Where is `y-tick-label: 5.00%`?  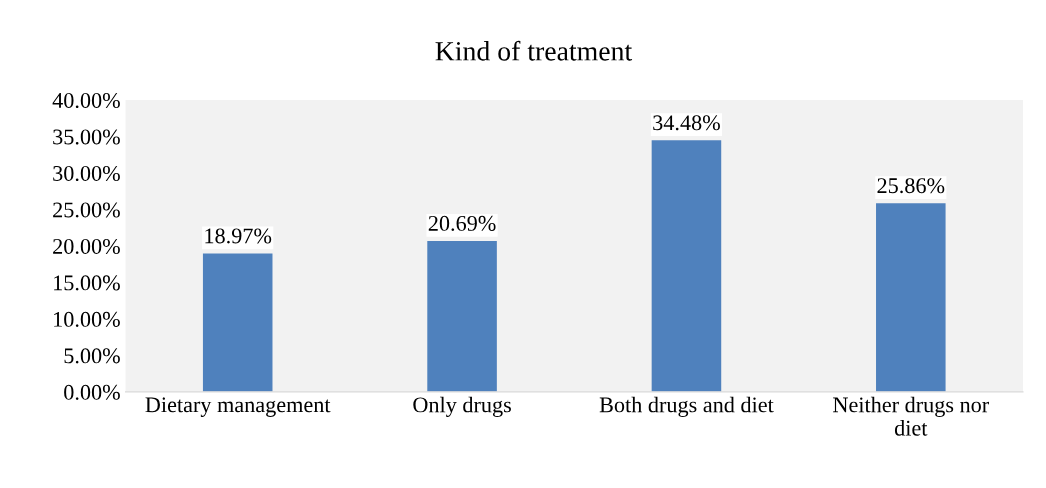 y-tick-label: 5.00% is located at coordinates (92, 356).